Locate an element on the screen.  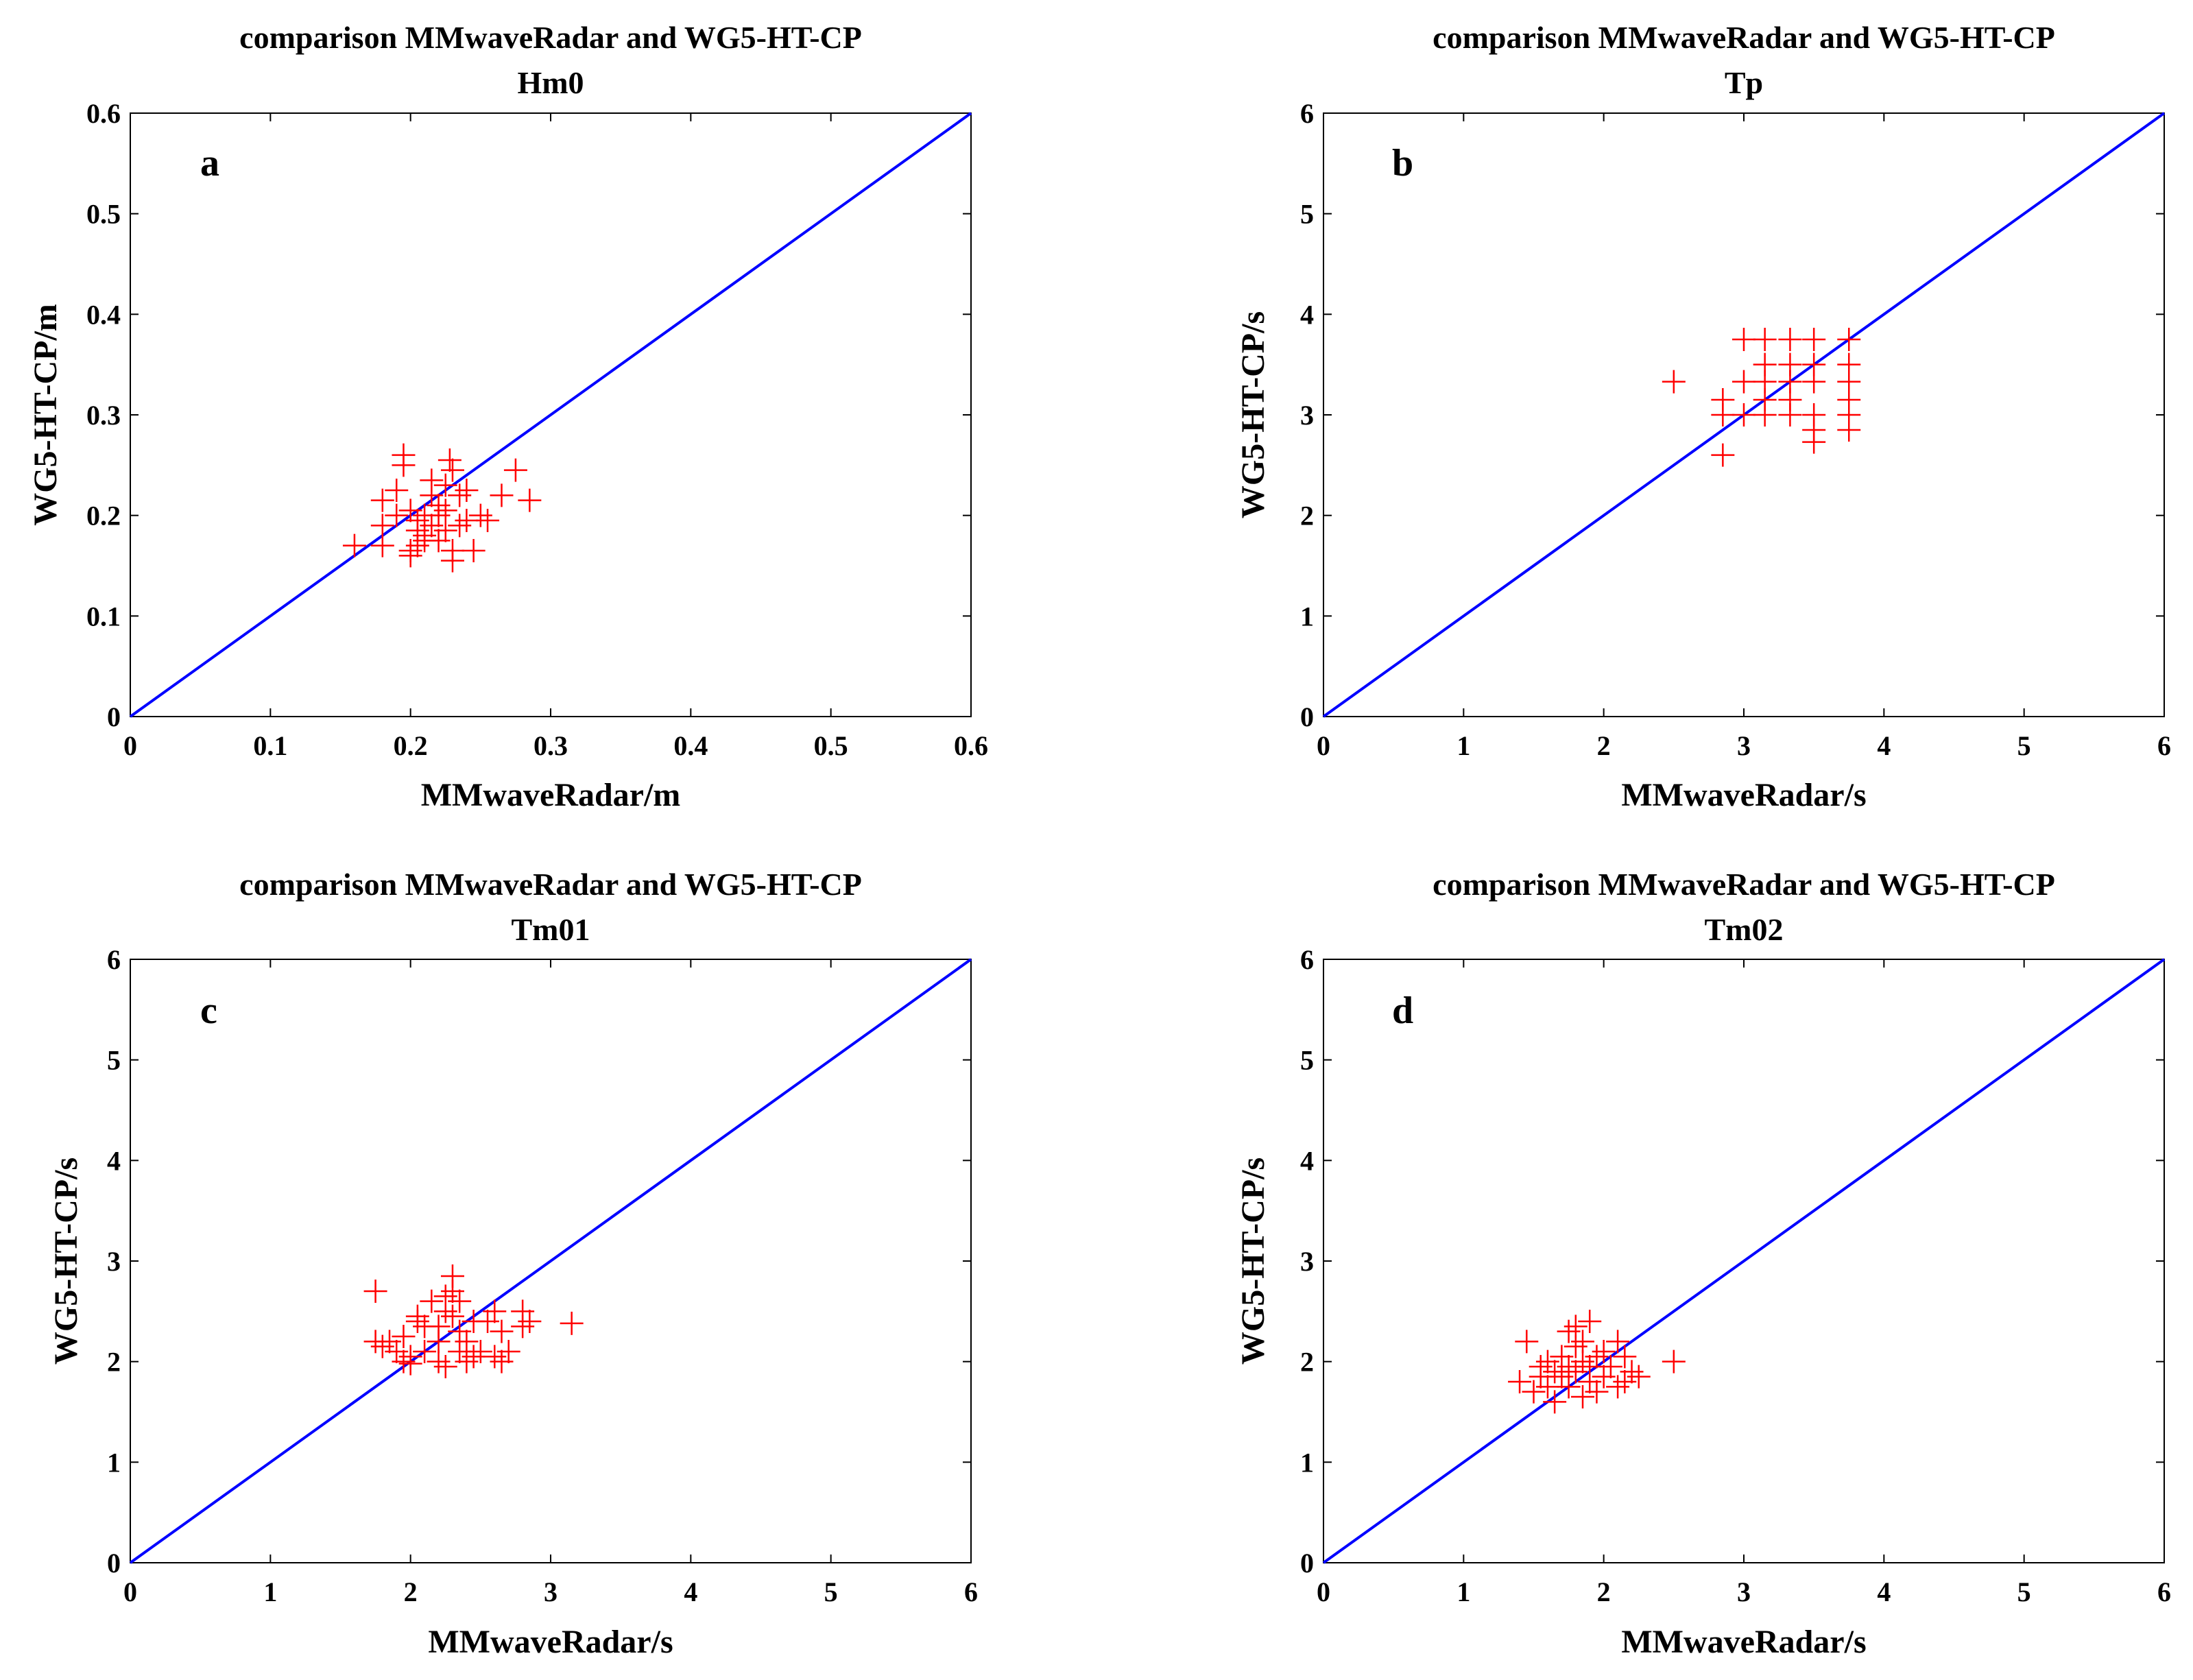
chart-subtitle: Tm02 is located at coordinates (1745, 929).